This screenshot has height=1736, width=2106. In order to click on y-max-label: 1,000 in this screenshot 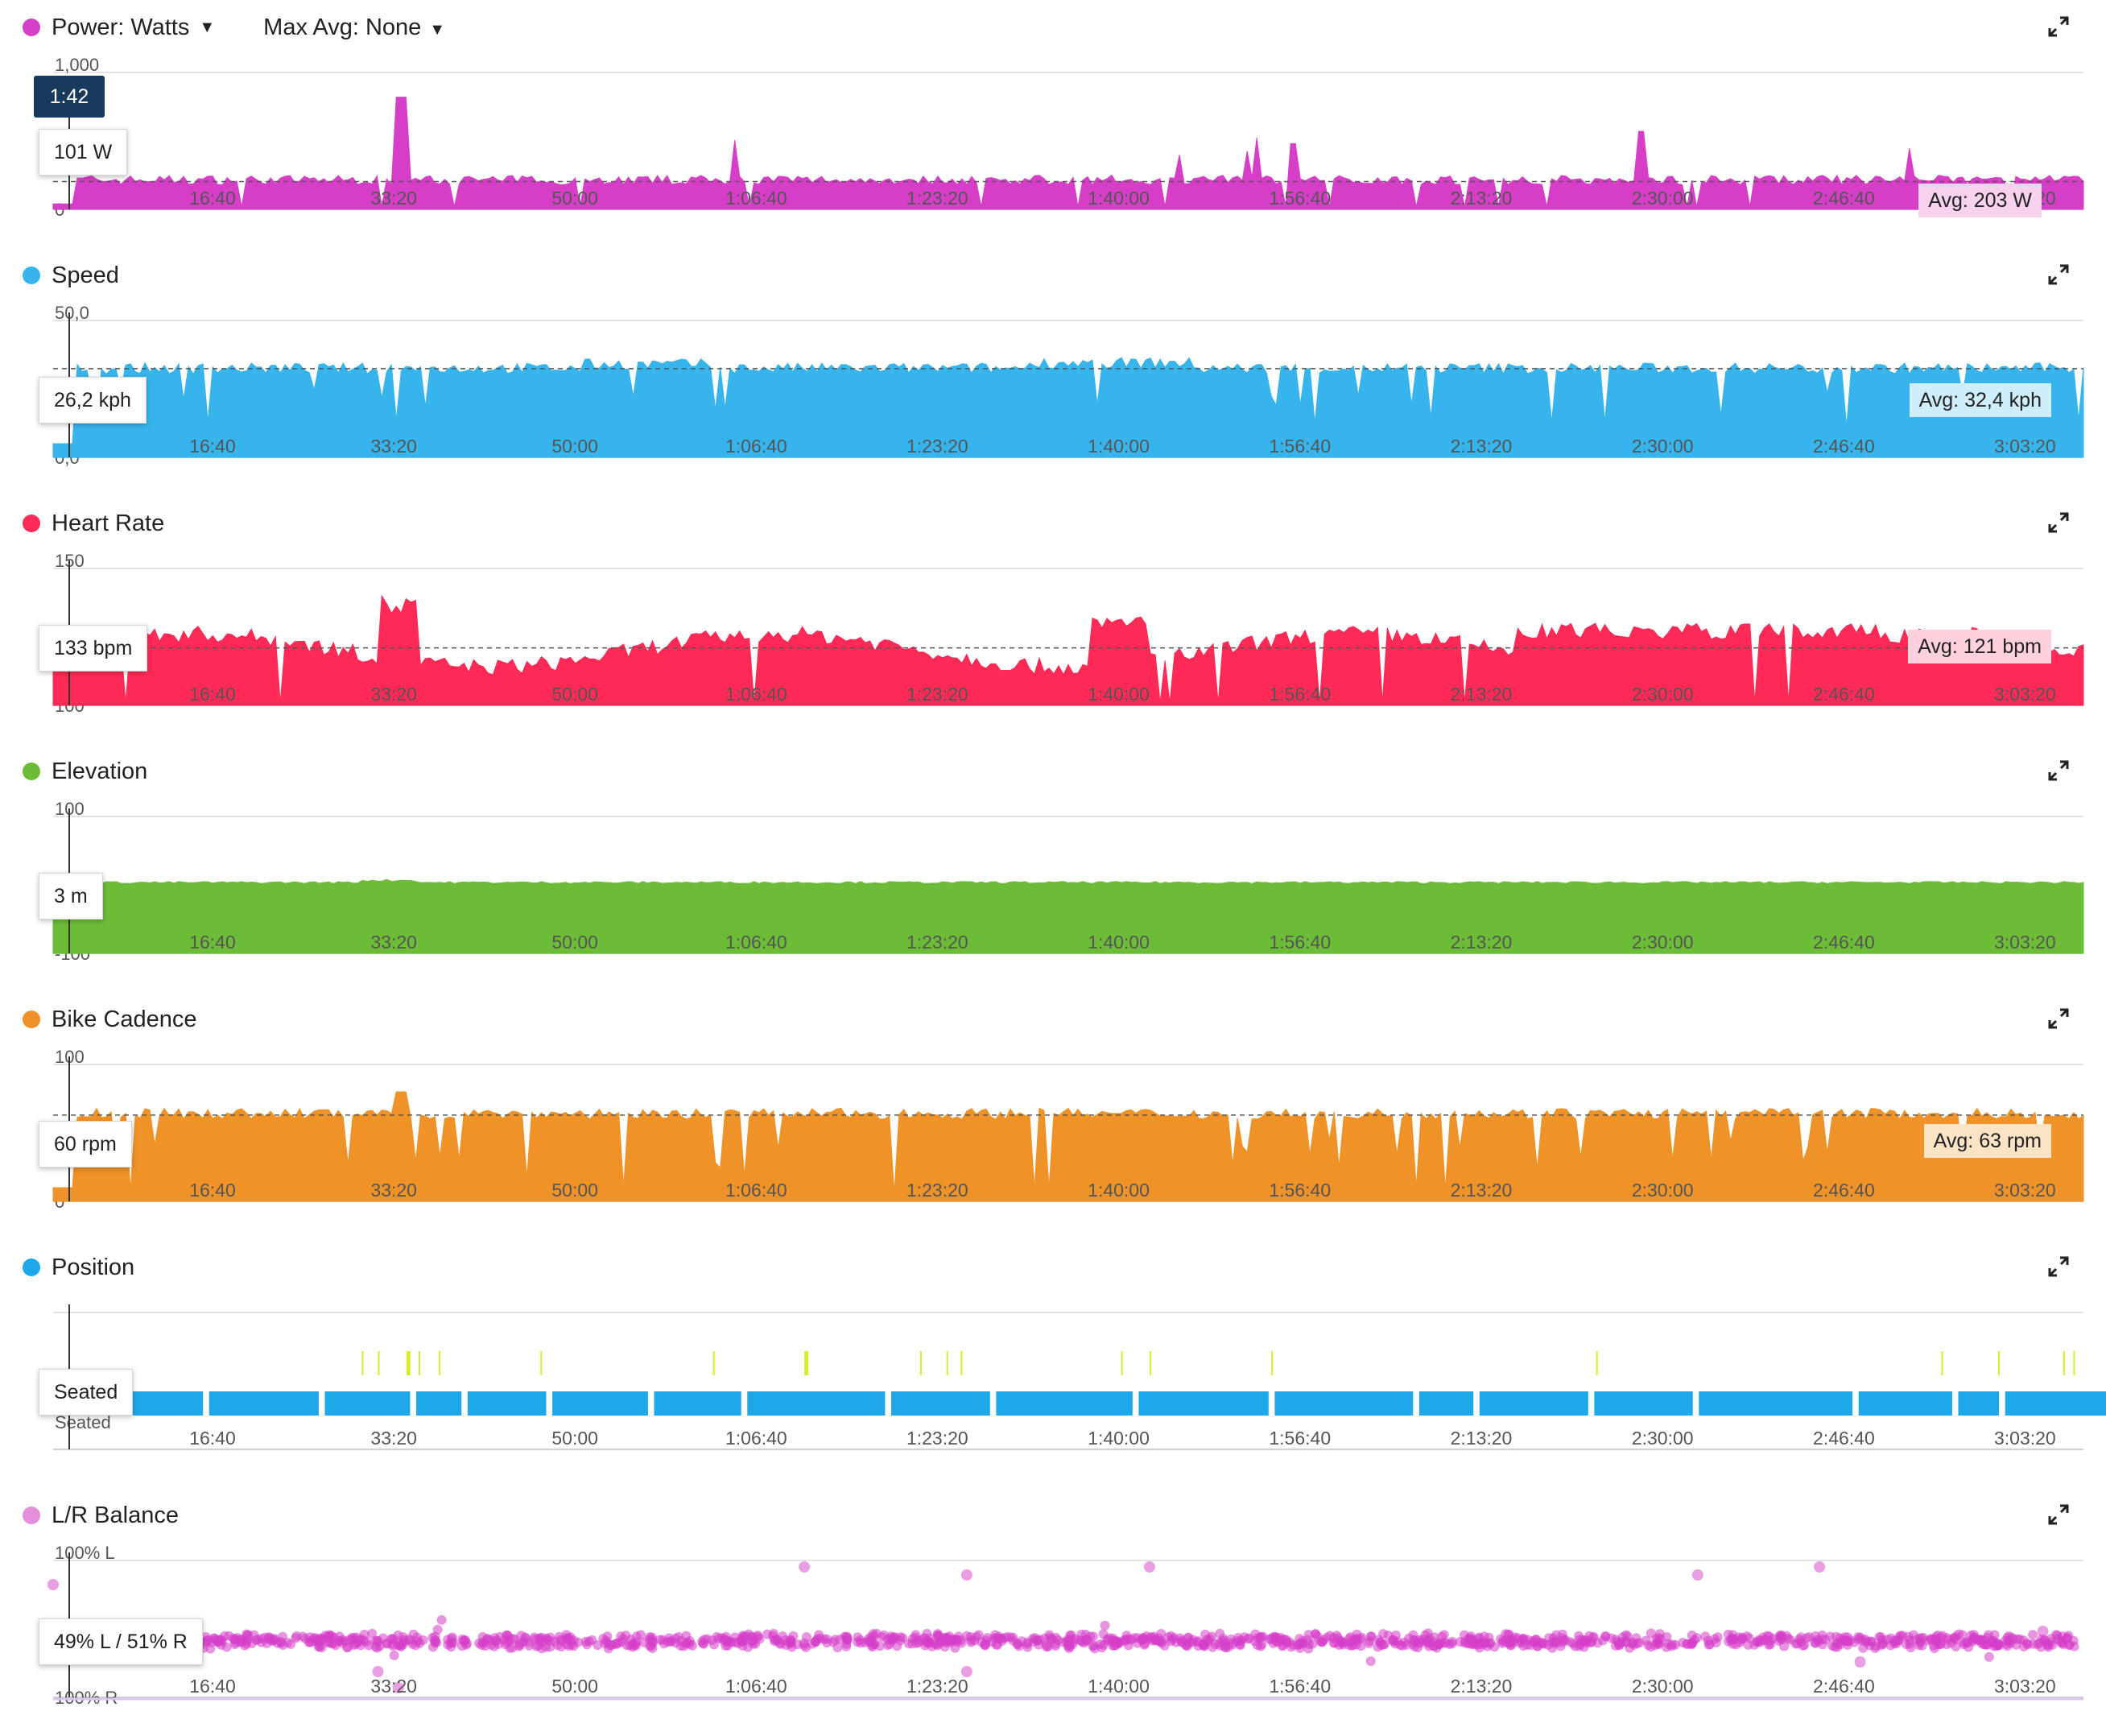, I will do `click(77, 65)`.